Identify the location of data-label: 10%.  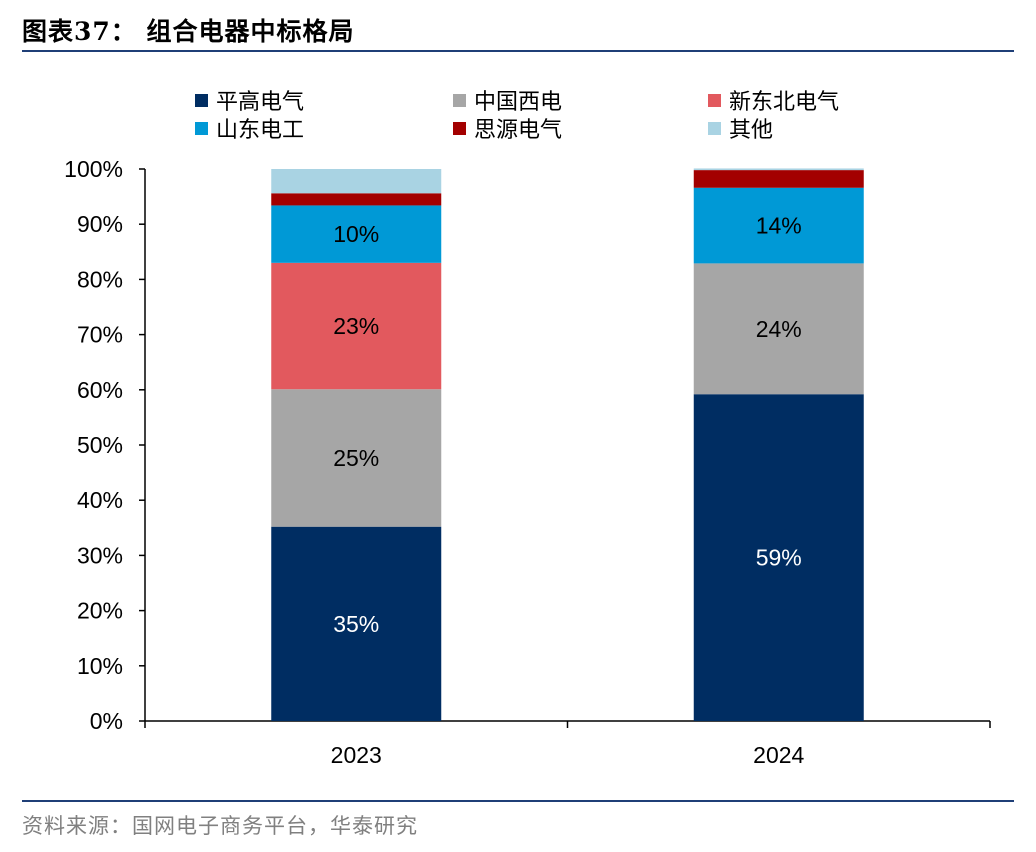
(356, 234).